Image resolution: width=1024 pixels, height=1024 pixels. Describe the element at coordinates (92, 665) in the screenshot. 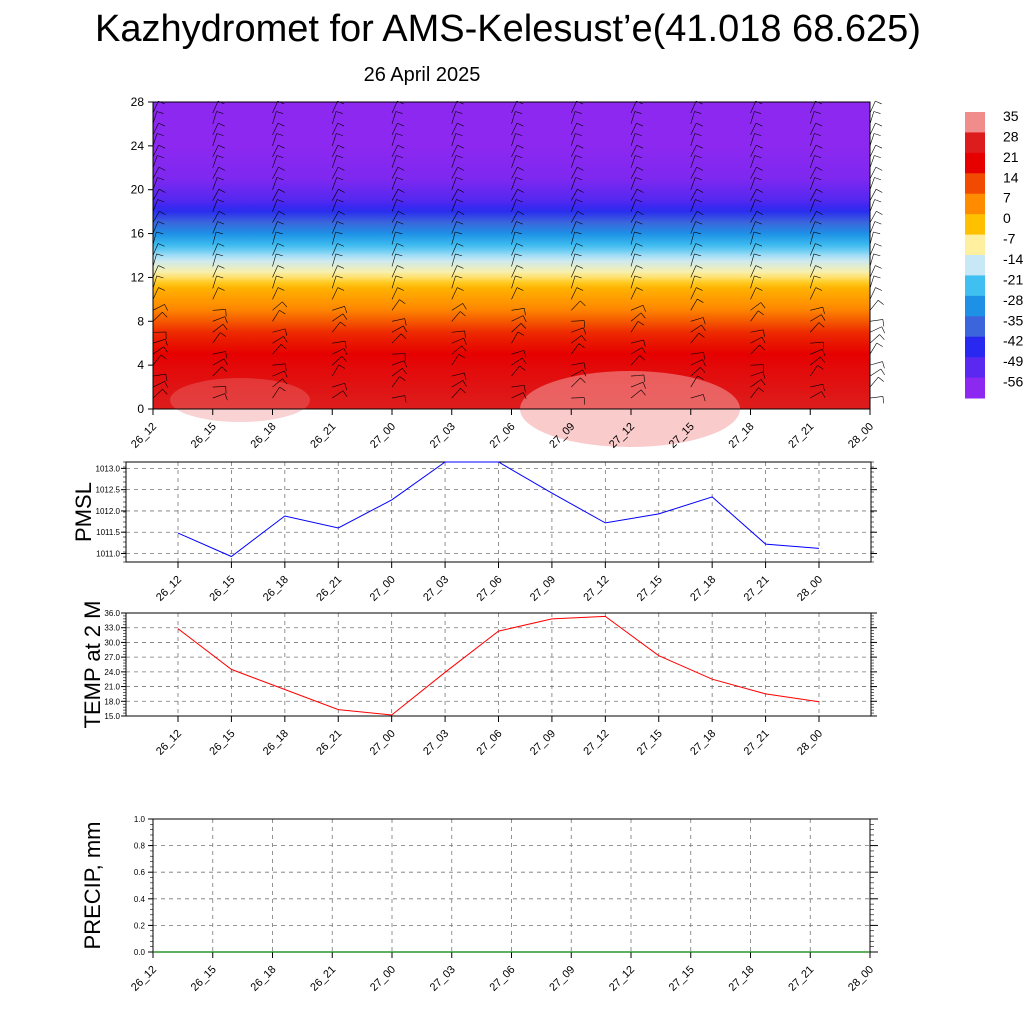

I see `y-axis-label: TEMP at 2 M` at that location.